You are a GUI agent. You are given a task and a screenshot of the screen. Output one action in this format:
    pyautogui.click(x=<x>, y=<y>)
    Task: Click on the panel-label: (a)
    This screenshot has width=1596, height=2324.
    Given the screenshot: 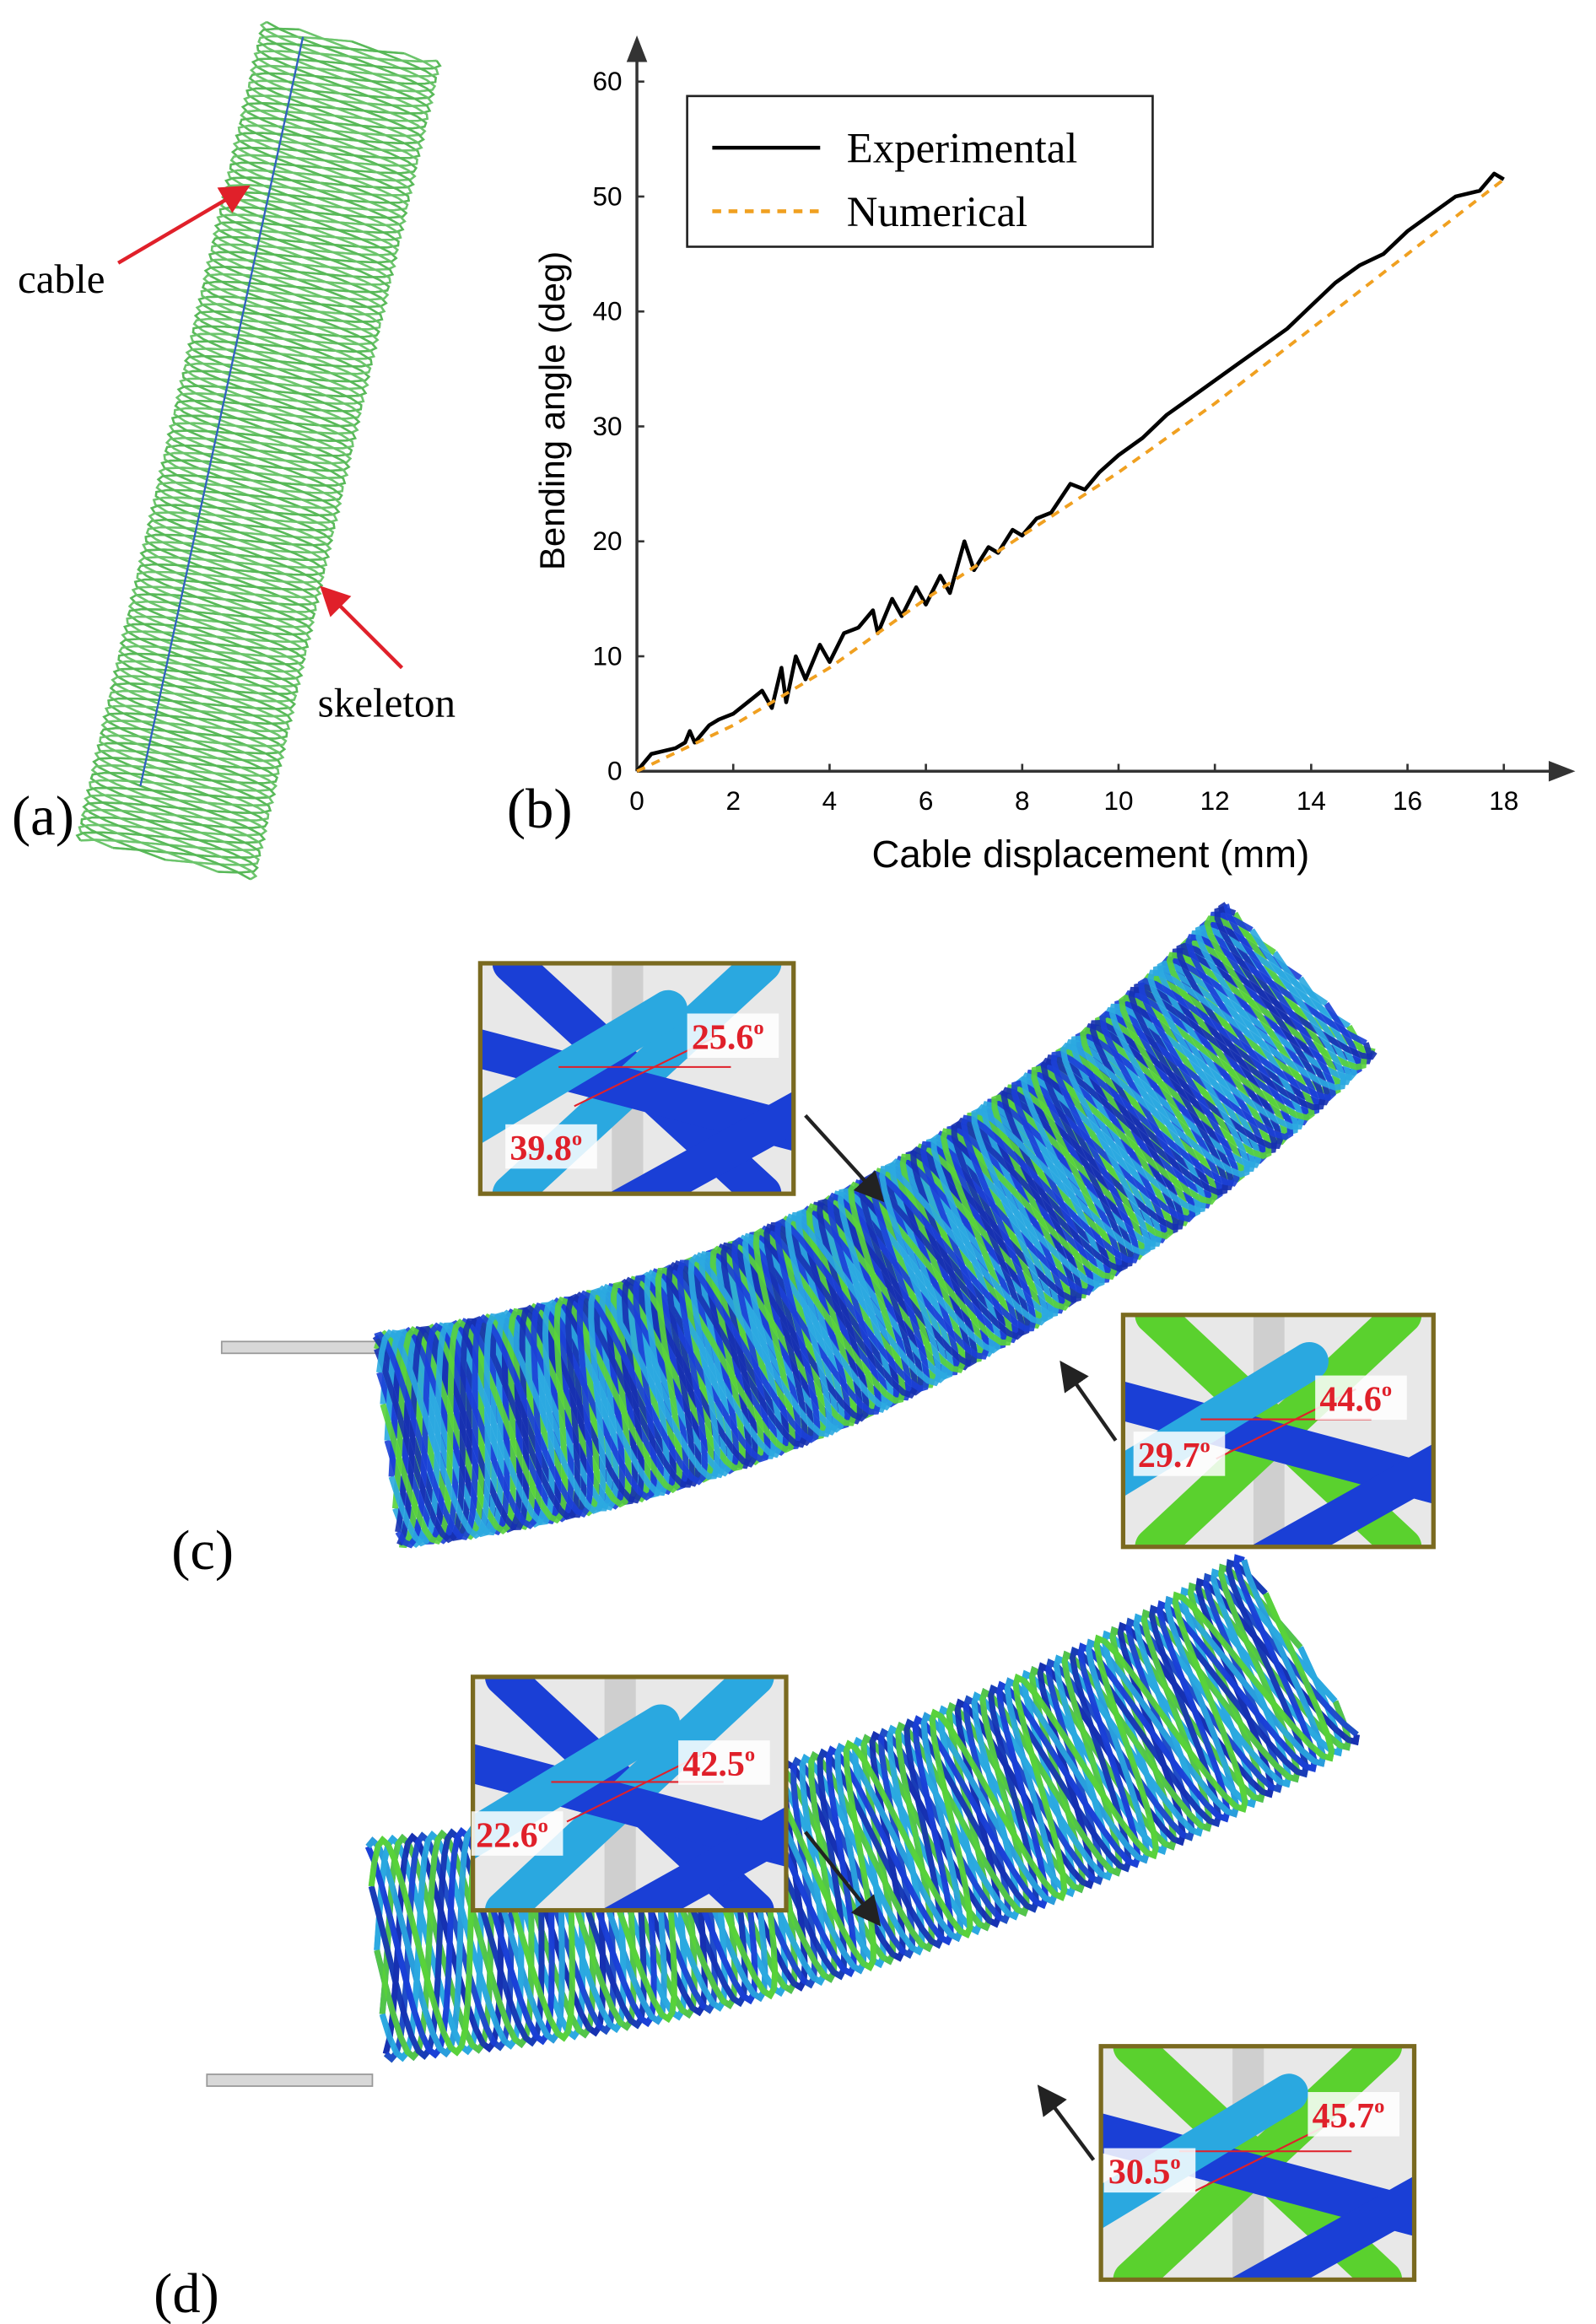 What is the action you would take?
    pyautogui.click(x=43, y=817)
    